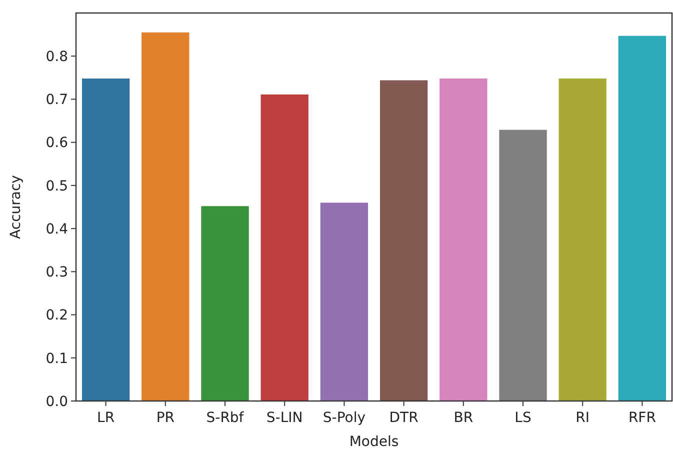 This screenshot has width=673, height=454. I want to click on y-tick-label: 0.5, so click(57, 186).